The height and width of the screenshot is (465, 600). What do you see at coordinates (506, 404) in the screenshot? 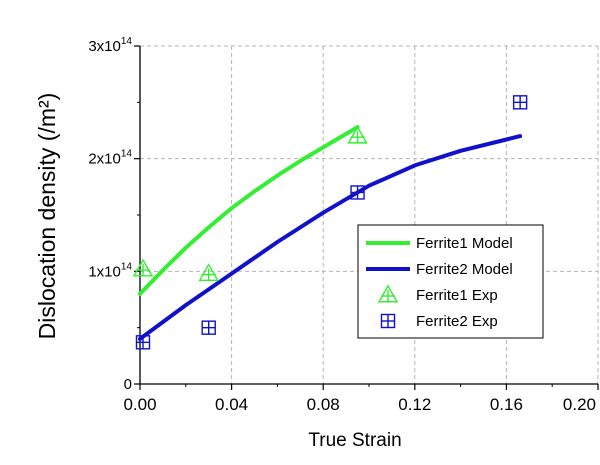
I see `x-tick-label: 0.16` at bounding box center [506, 404].